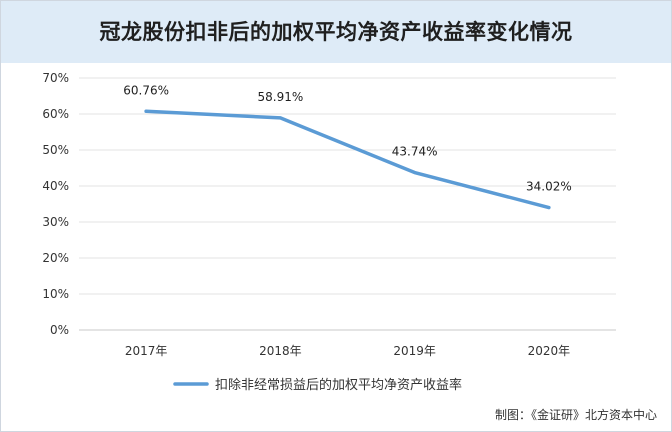  Describe the element at coordinates (338, 385) in the screenshot. I see `legend-label: 扣除非经常损益后的加权平均净资产收益率` at that location.